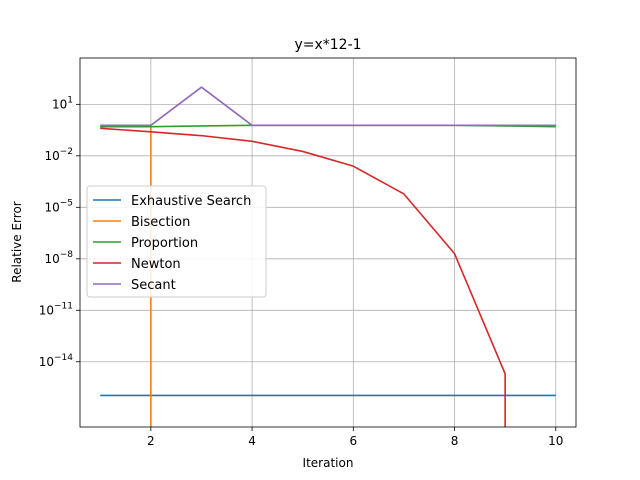  What do you see at coordinates (353, 441) in the screenshot?
I see `x-tick-label: 6` at bounding box center [353, 441].